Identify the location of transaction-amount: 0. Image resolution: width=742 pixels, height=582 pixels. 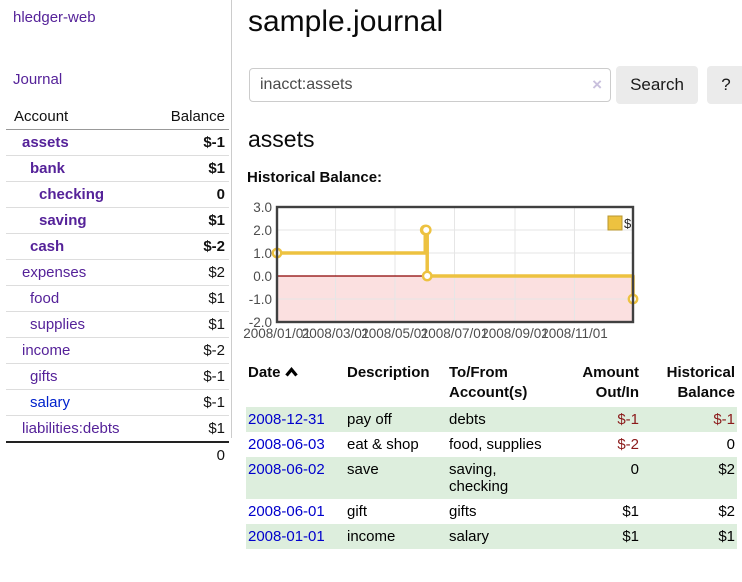
(634, 469).